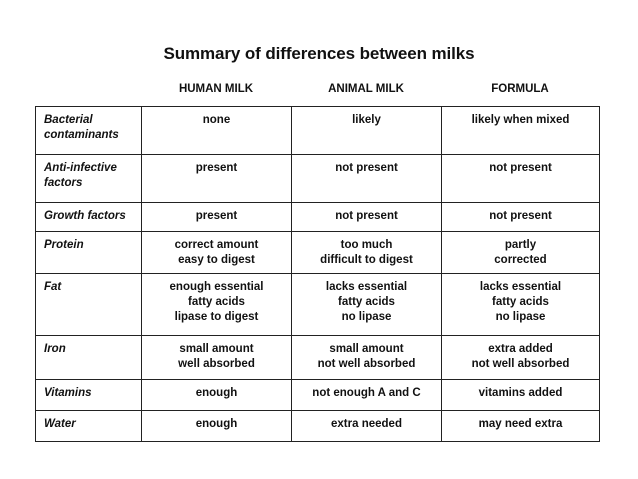  I want to click on cell-text-line: likely when mixed, so click(520, 120).